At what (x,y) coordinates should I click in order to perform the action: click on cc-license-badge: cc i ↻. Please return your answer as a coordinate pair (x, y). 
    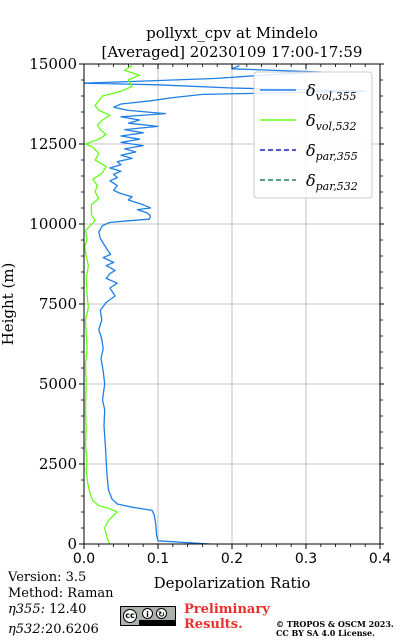
    Looking at the image, I should click on (148, 616).